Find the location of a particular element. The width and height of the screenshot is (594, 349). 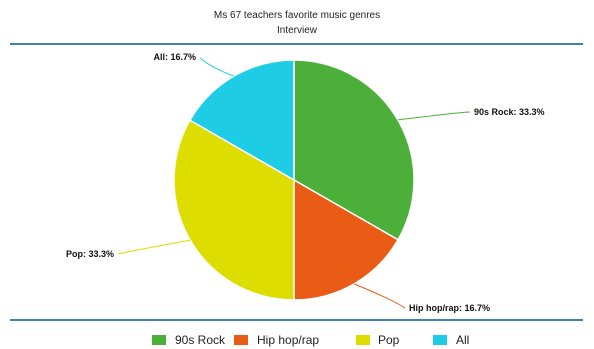

legend-label-hip-hop-rap: Hip hop/rap is located at coordinates (288, 340).